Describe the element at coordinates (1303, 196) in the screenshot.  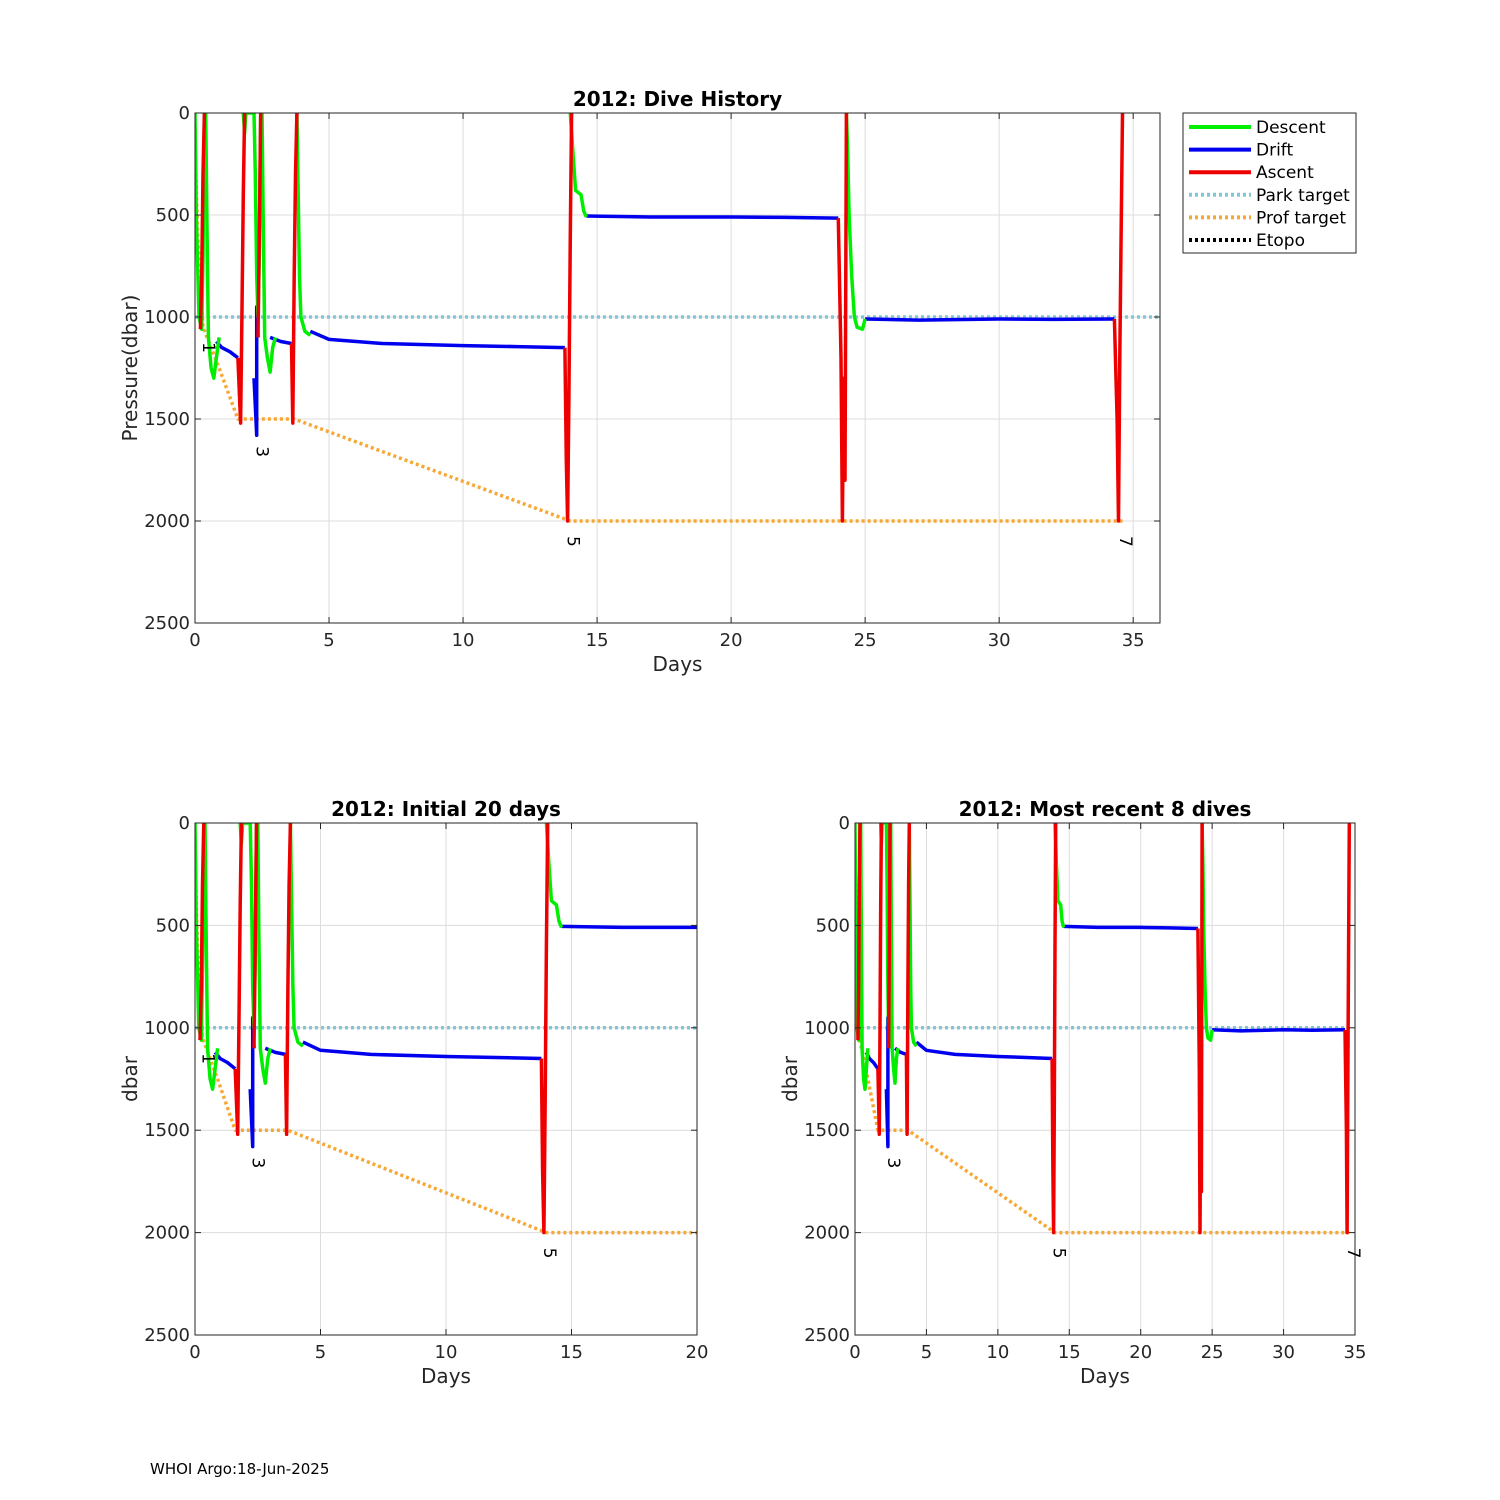
I see `legend-label: Park target` at that location.